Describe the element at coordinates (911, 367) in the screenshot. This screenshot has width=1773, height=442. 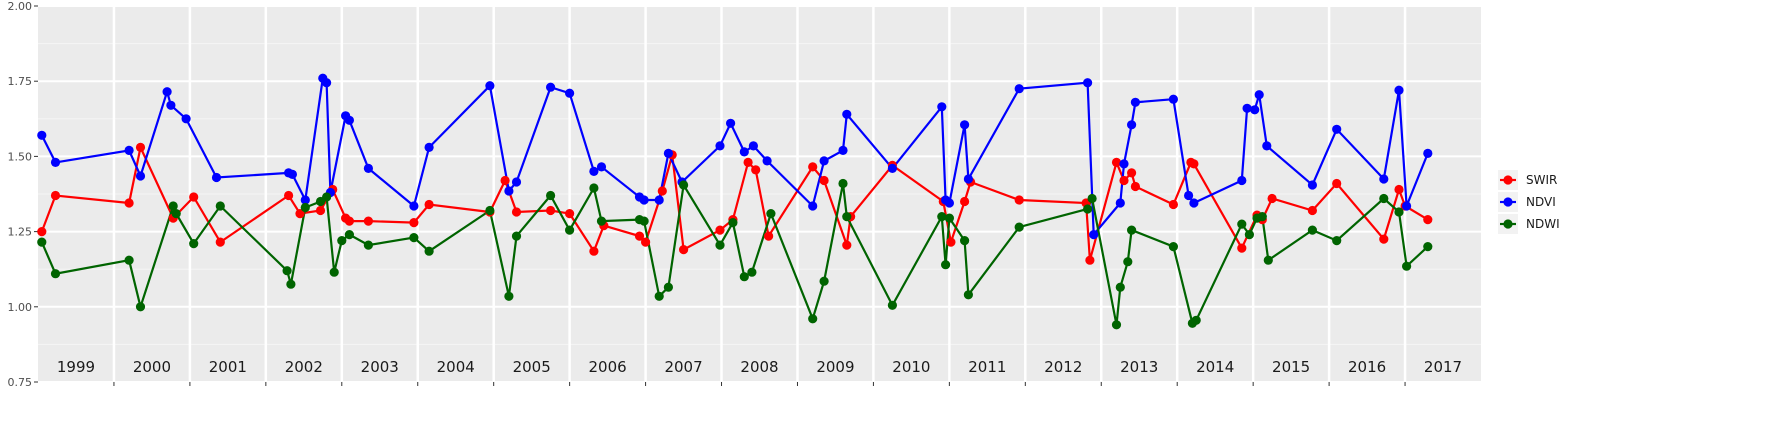
I see `year-label: 2010` at that location.